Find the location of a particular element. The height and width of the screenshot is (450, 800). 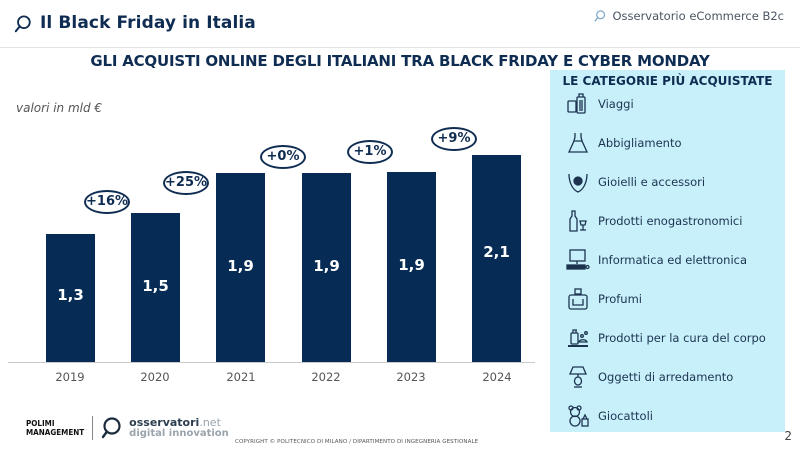

growth-badge: +0% is located at coordinates (283, 157).